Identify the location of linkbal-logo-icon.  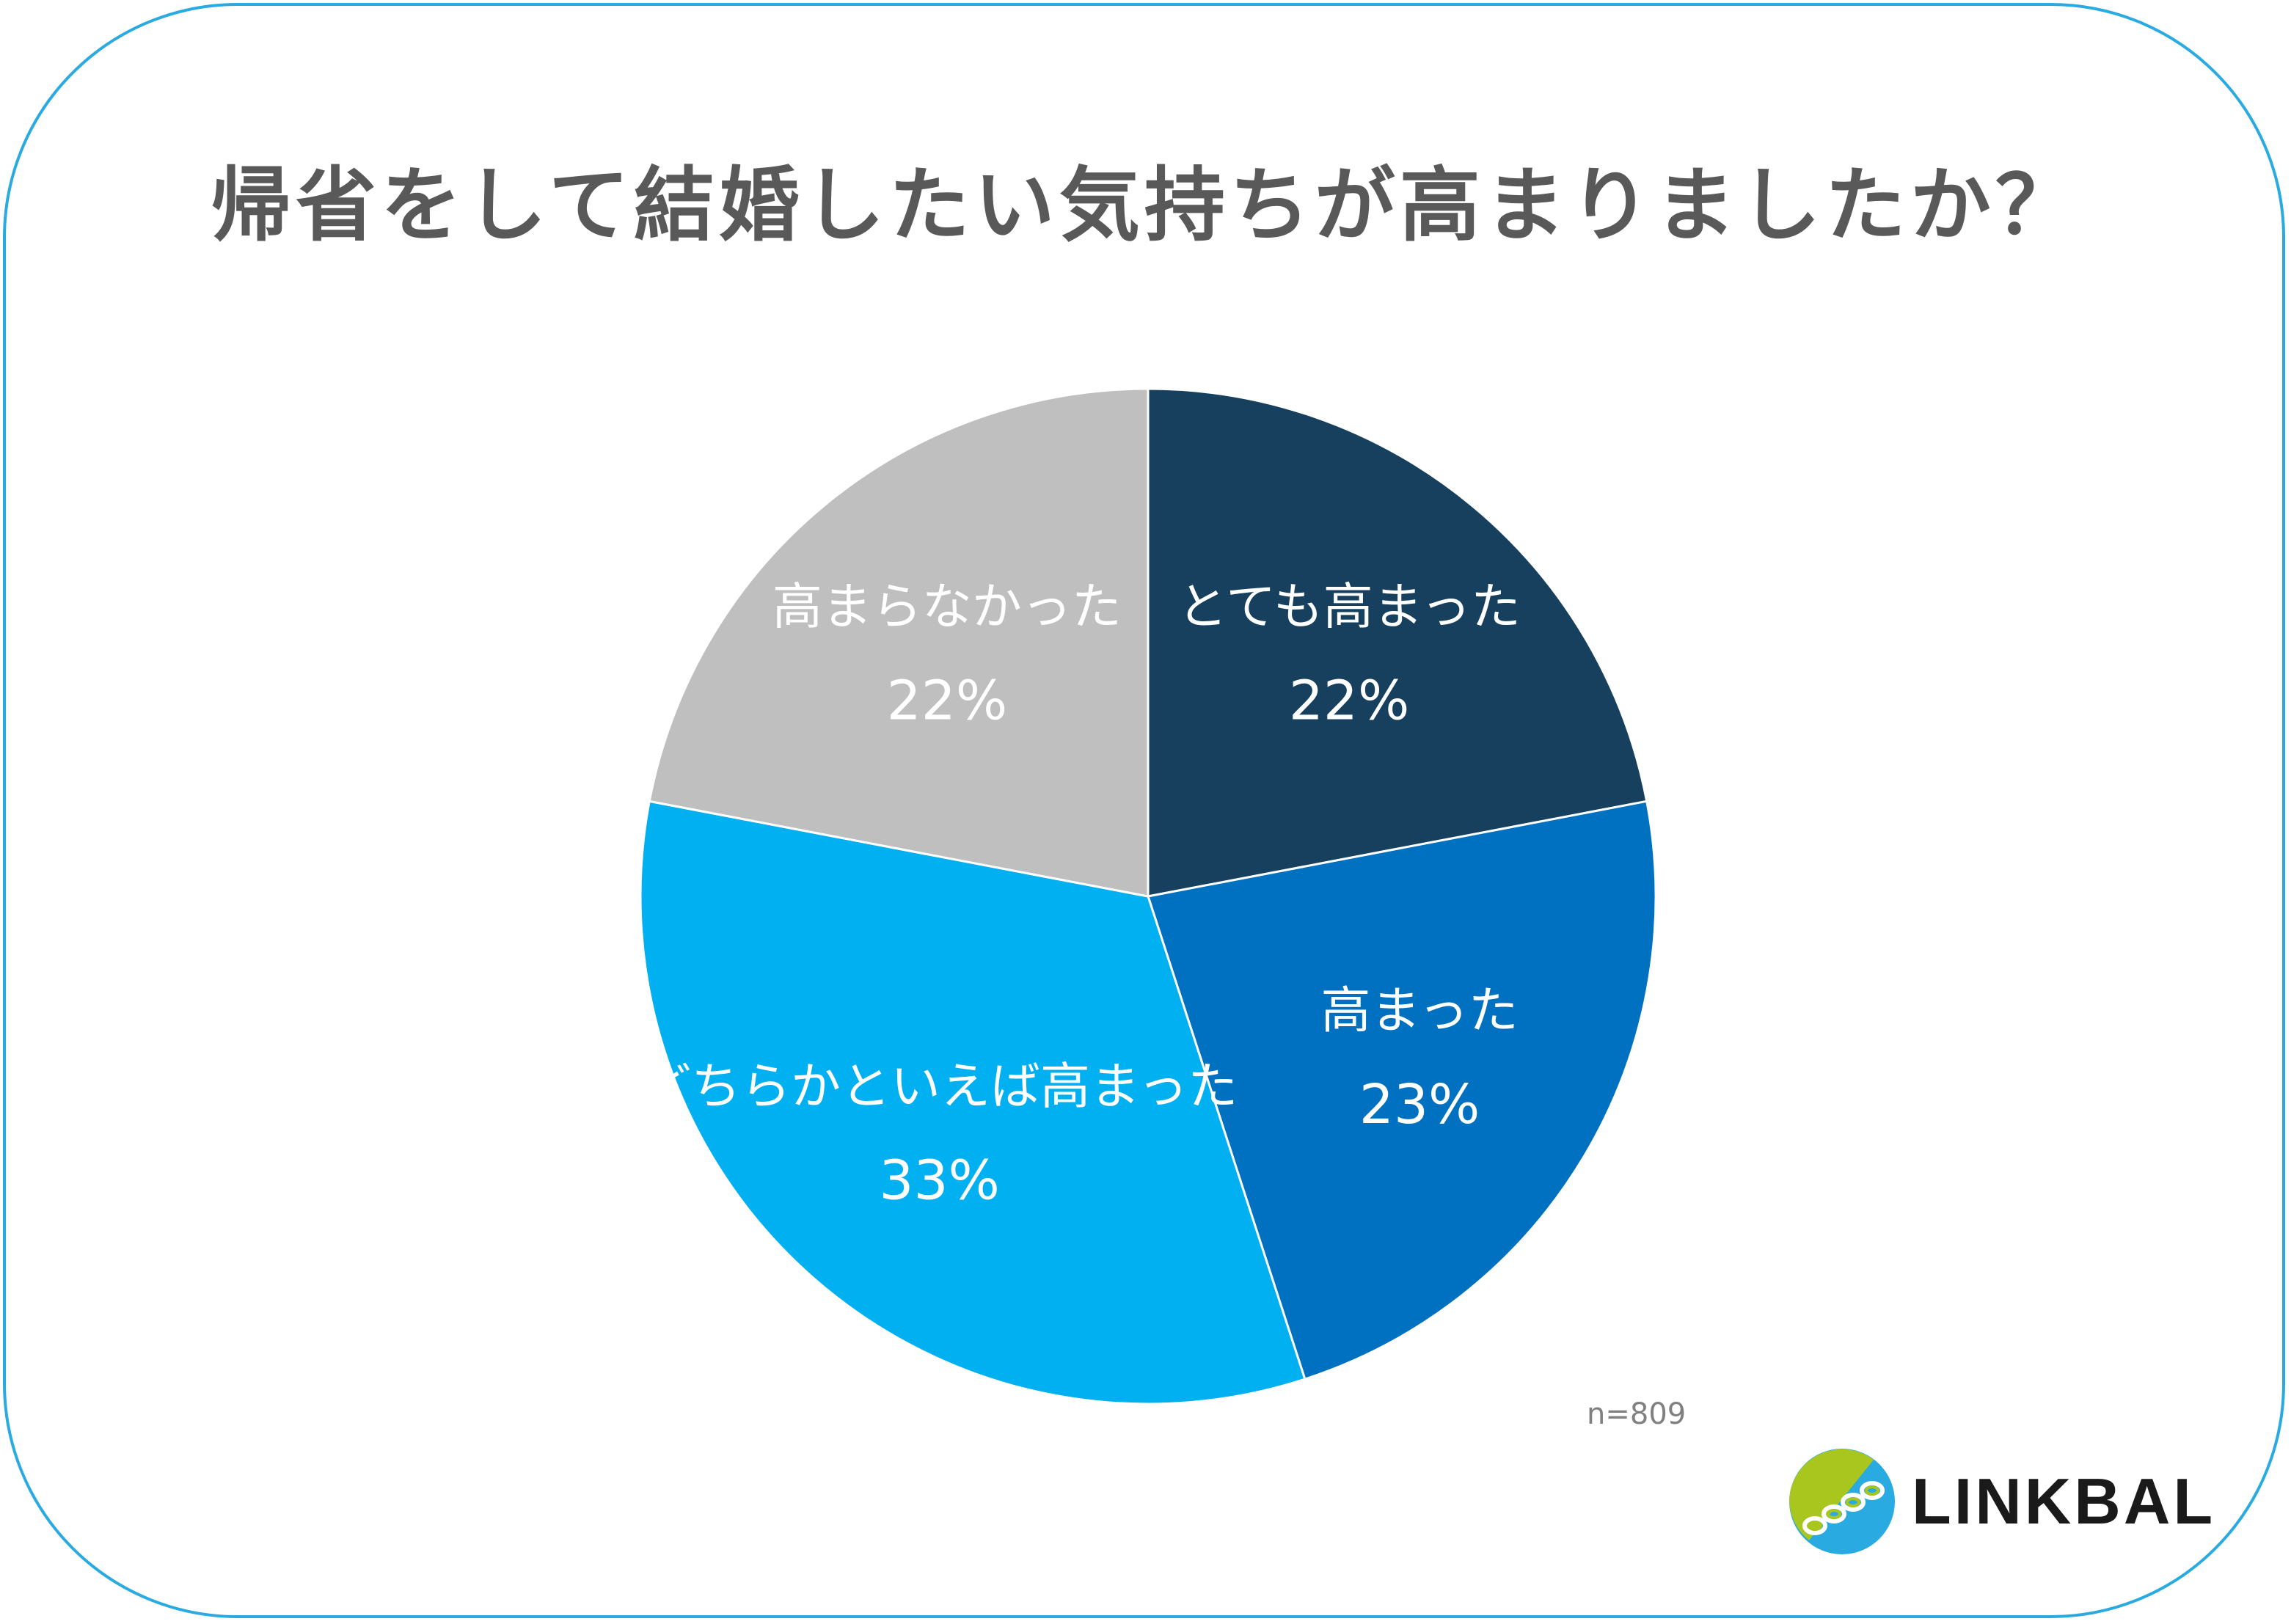
(1842, 1501).